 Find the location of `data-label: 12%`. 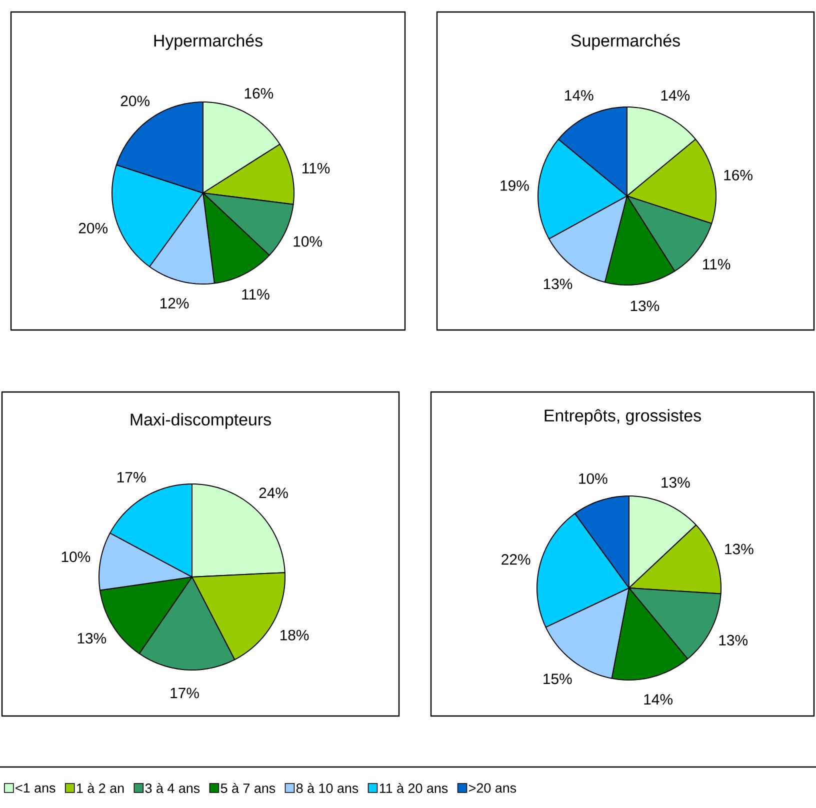

data-label: 12% is located at coordinates (174, 303).